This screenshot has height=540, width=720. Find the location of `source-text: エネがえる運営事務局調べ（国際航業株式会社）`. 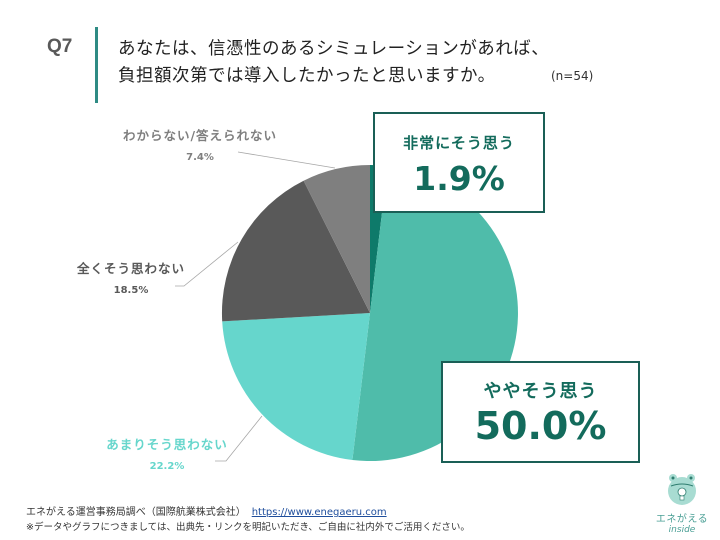

source-text: エネがえる運営事務局調べ（国際航業株式会社） is located at coordinates (136, 512).